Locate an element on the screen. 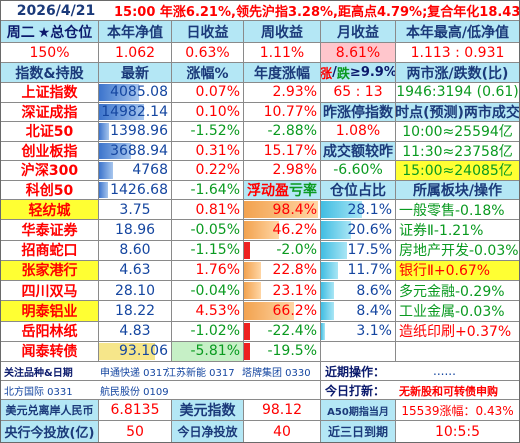  index-latest-bar is located at coordinates (115, 150).